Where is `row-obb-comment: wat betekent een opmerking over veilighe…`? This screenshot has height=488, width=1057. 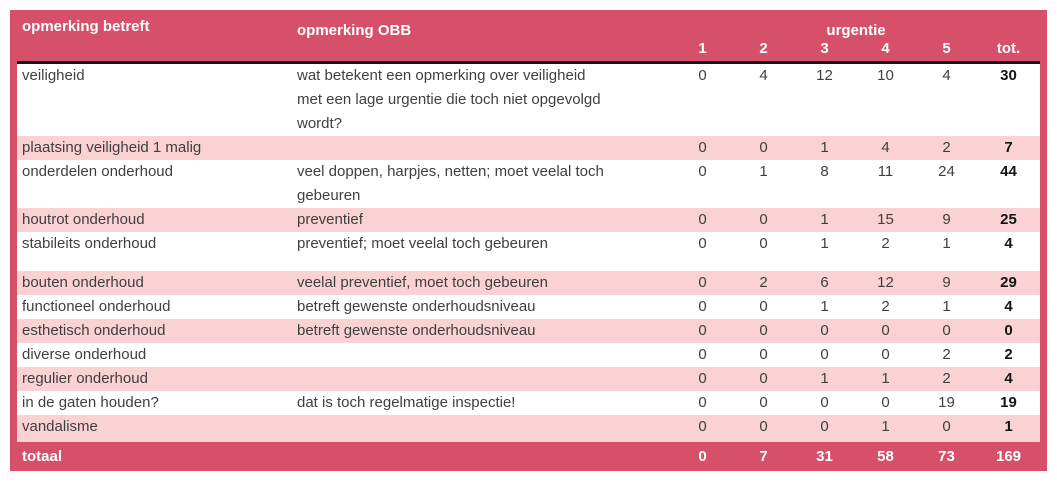
row-obb-comment: wat betekent een opmerking over veilighe… is located at coordinates (449, 99).